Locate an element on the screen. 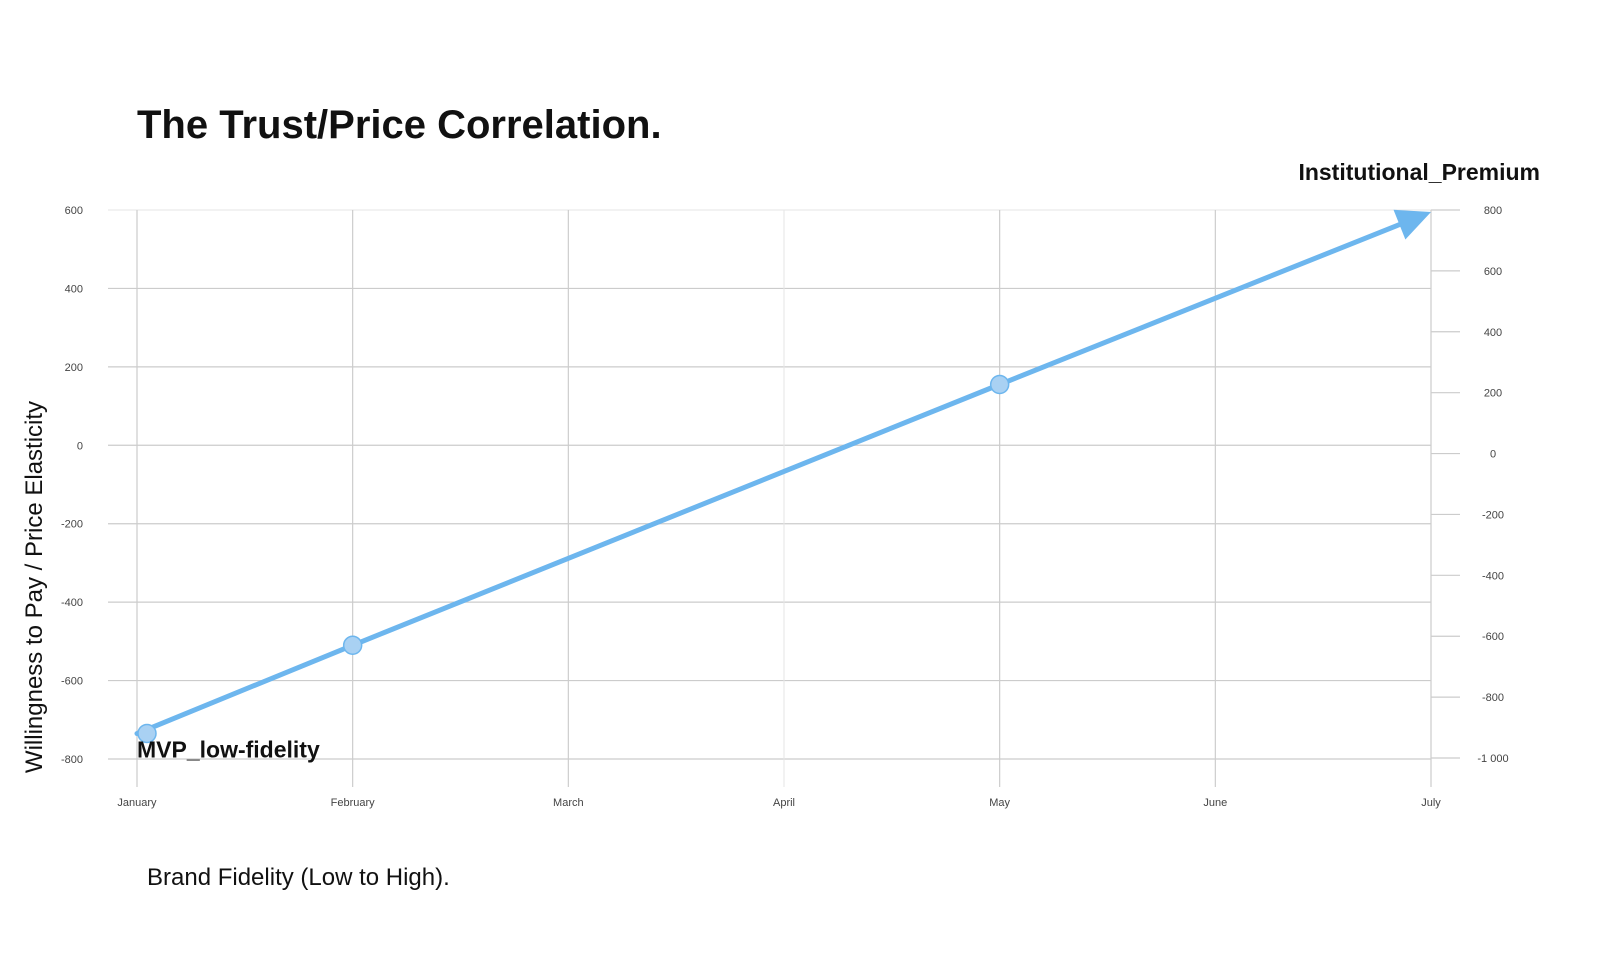  left-y-tick-label: 600 is located at coordinates (74, 211).